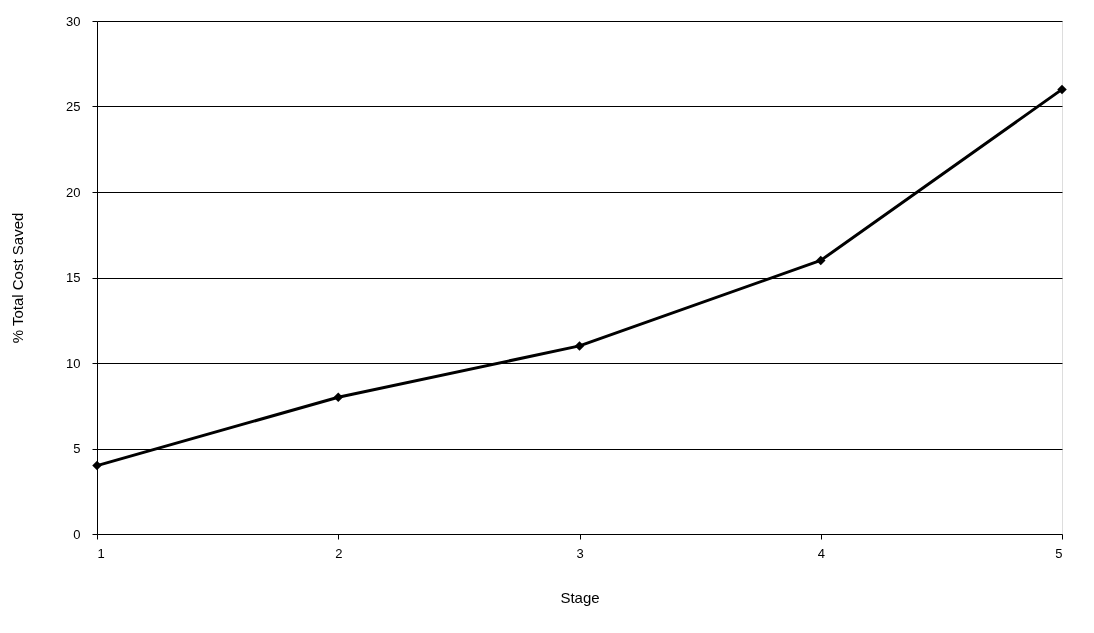  Describe the element at coordinates (580, 597) in the screenshot. I see `x-axis-title: Stage` at that location.